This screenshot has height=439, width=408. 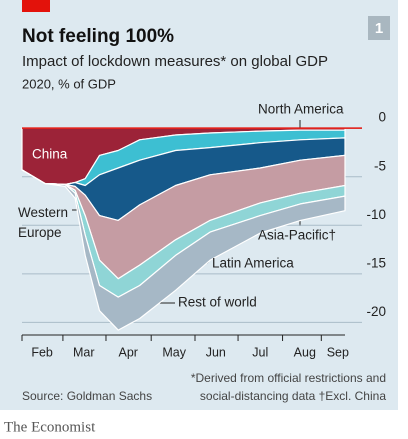 What do you see at coordinates (288, 378) in the screenshot?
I see `footnote: *Derived from official restrictions and` at bounding box center [288, 378].